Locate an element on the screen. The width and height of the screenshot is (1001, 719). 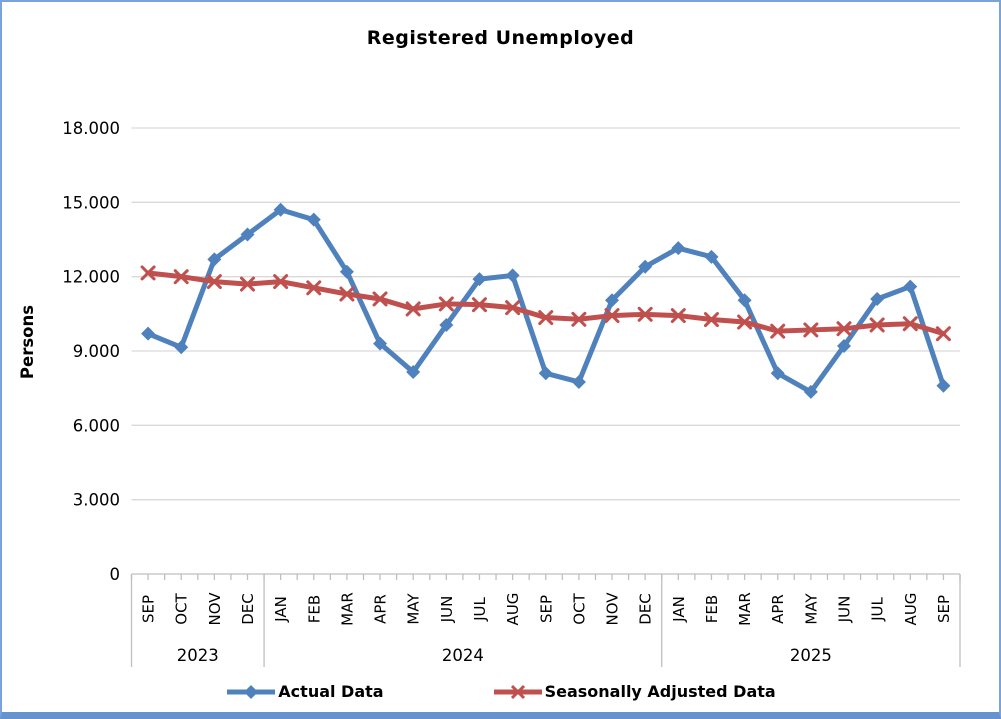
chart-legend: Actual Data Seasonally Adjusted Data is located at coordinates (500, 691).